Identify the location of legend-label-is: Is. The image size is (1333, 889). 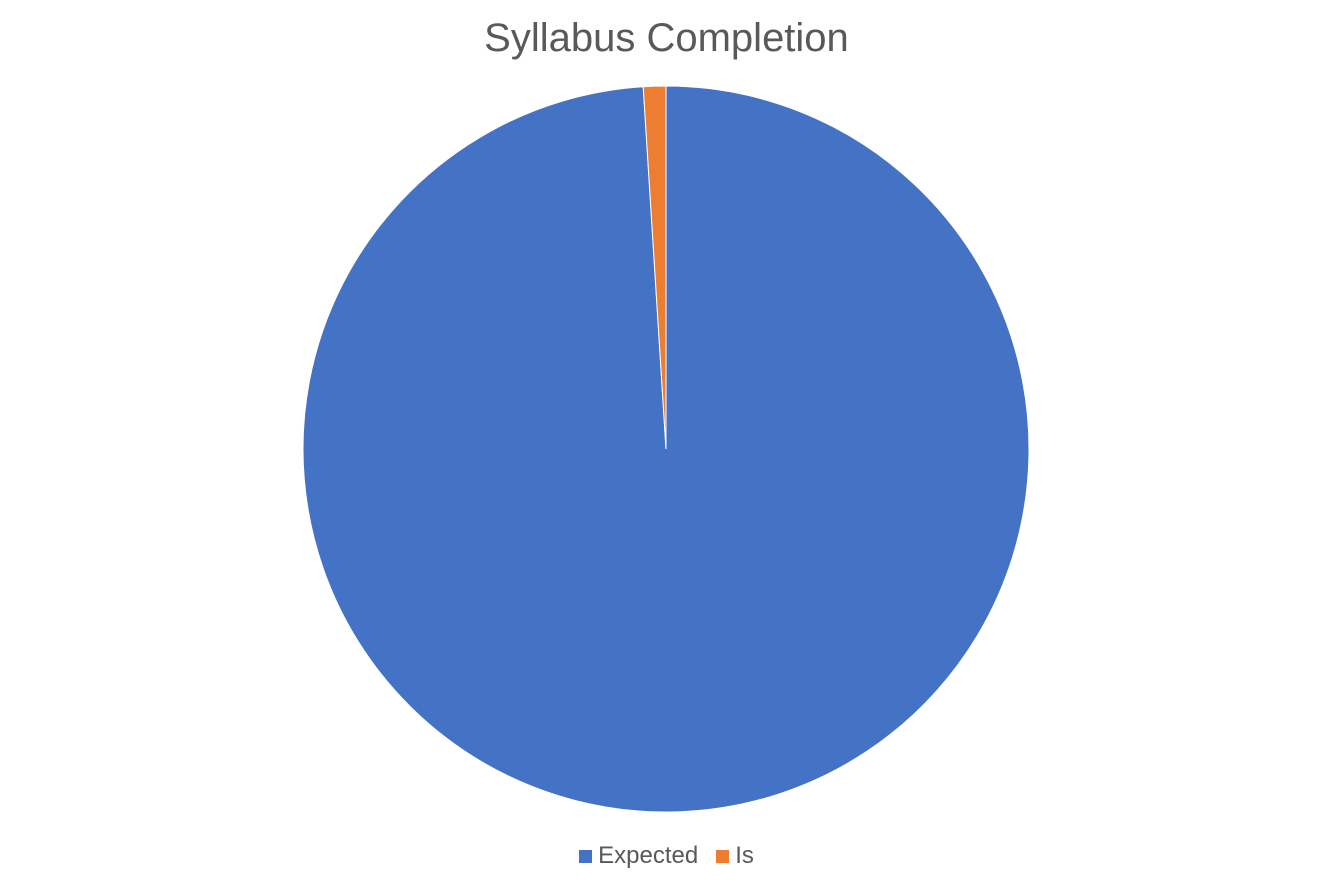
(744, 855).